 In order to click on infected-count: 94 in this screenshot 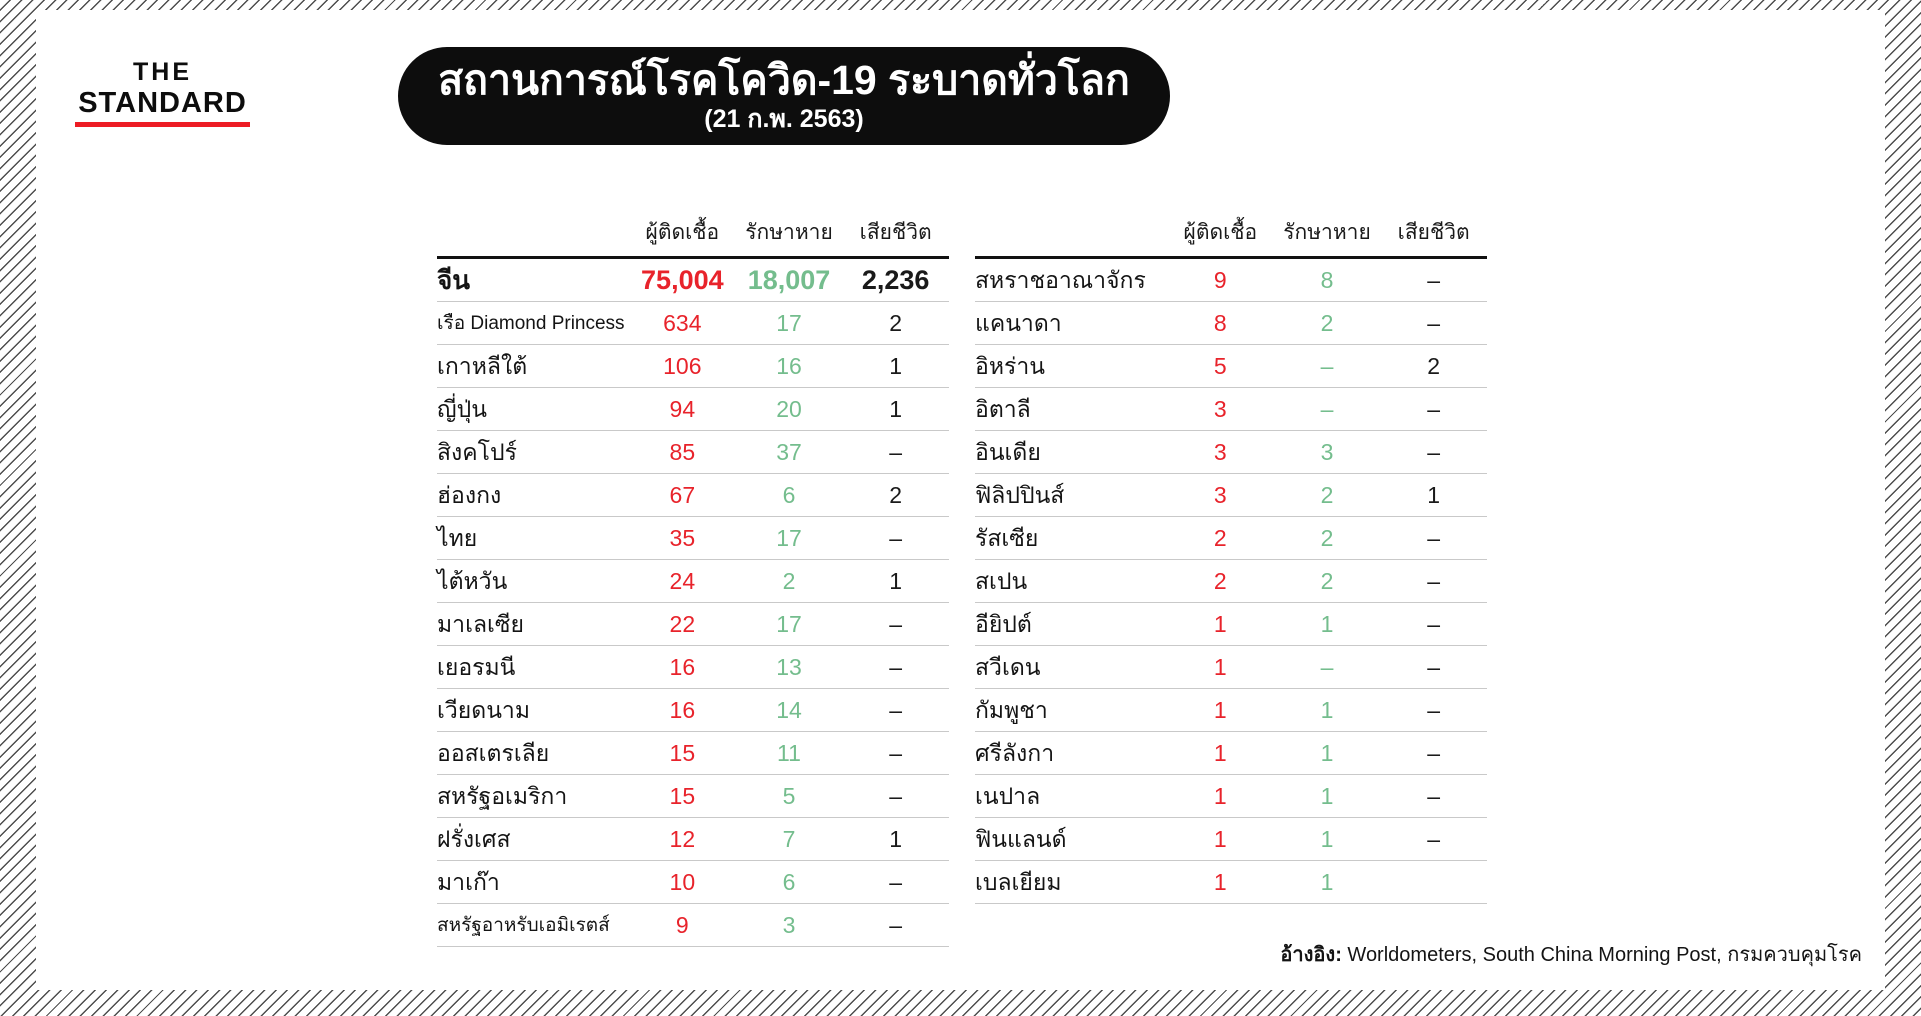, I will do `click(682, 409)`.